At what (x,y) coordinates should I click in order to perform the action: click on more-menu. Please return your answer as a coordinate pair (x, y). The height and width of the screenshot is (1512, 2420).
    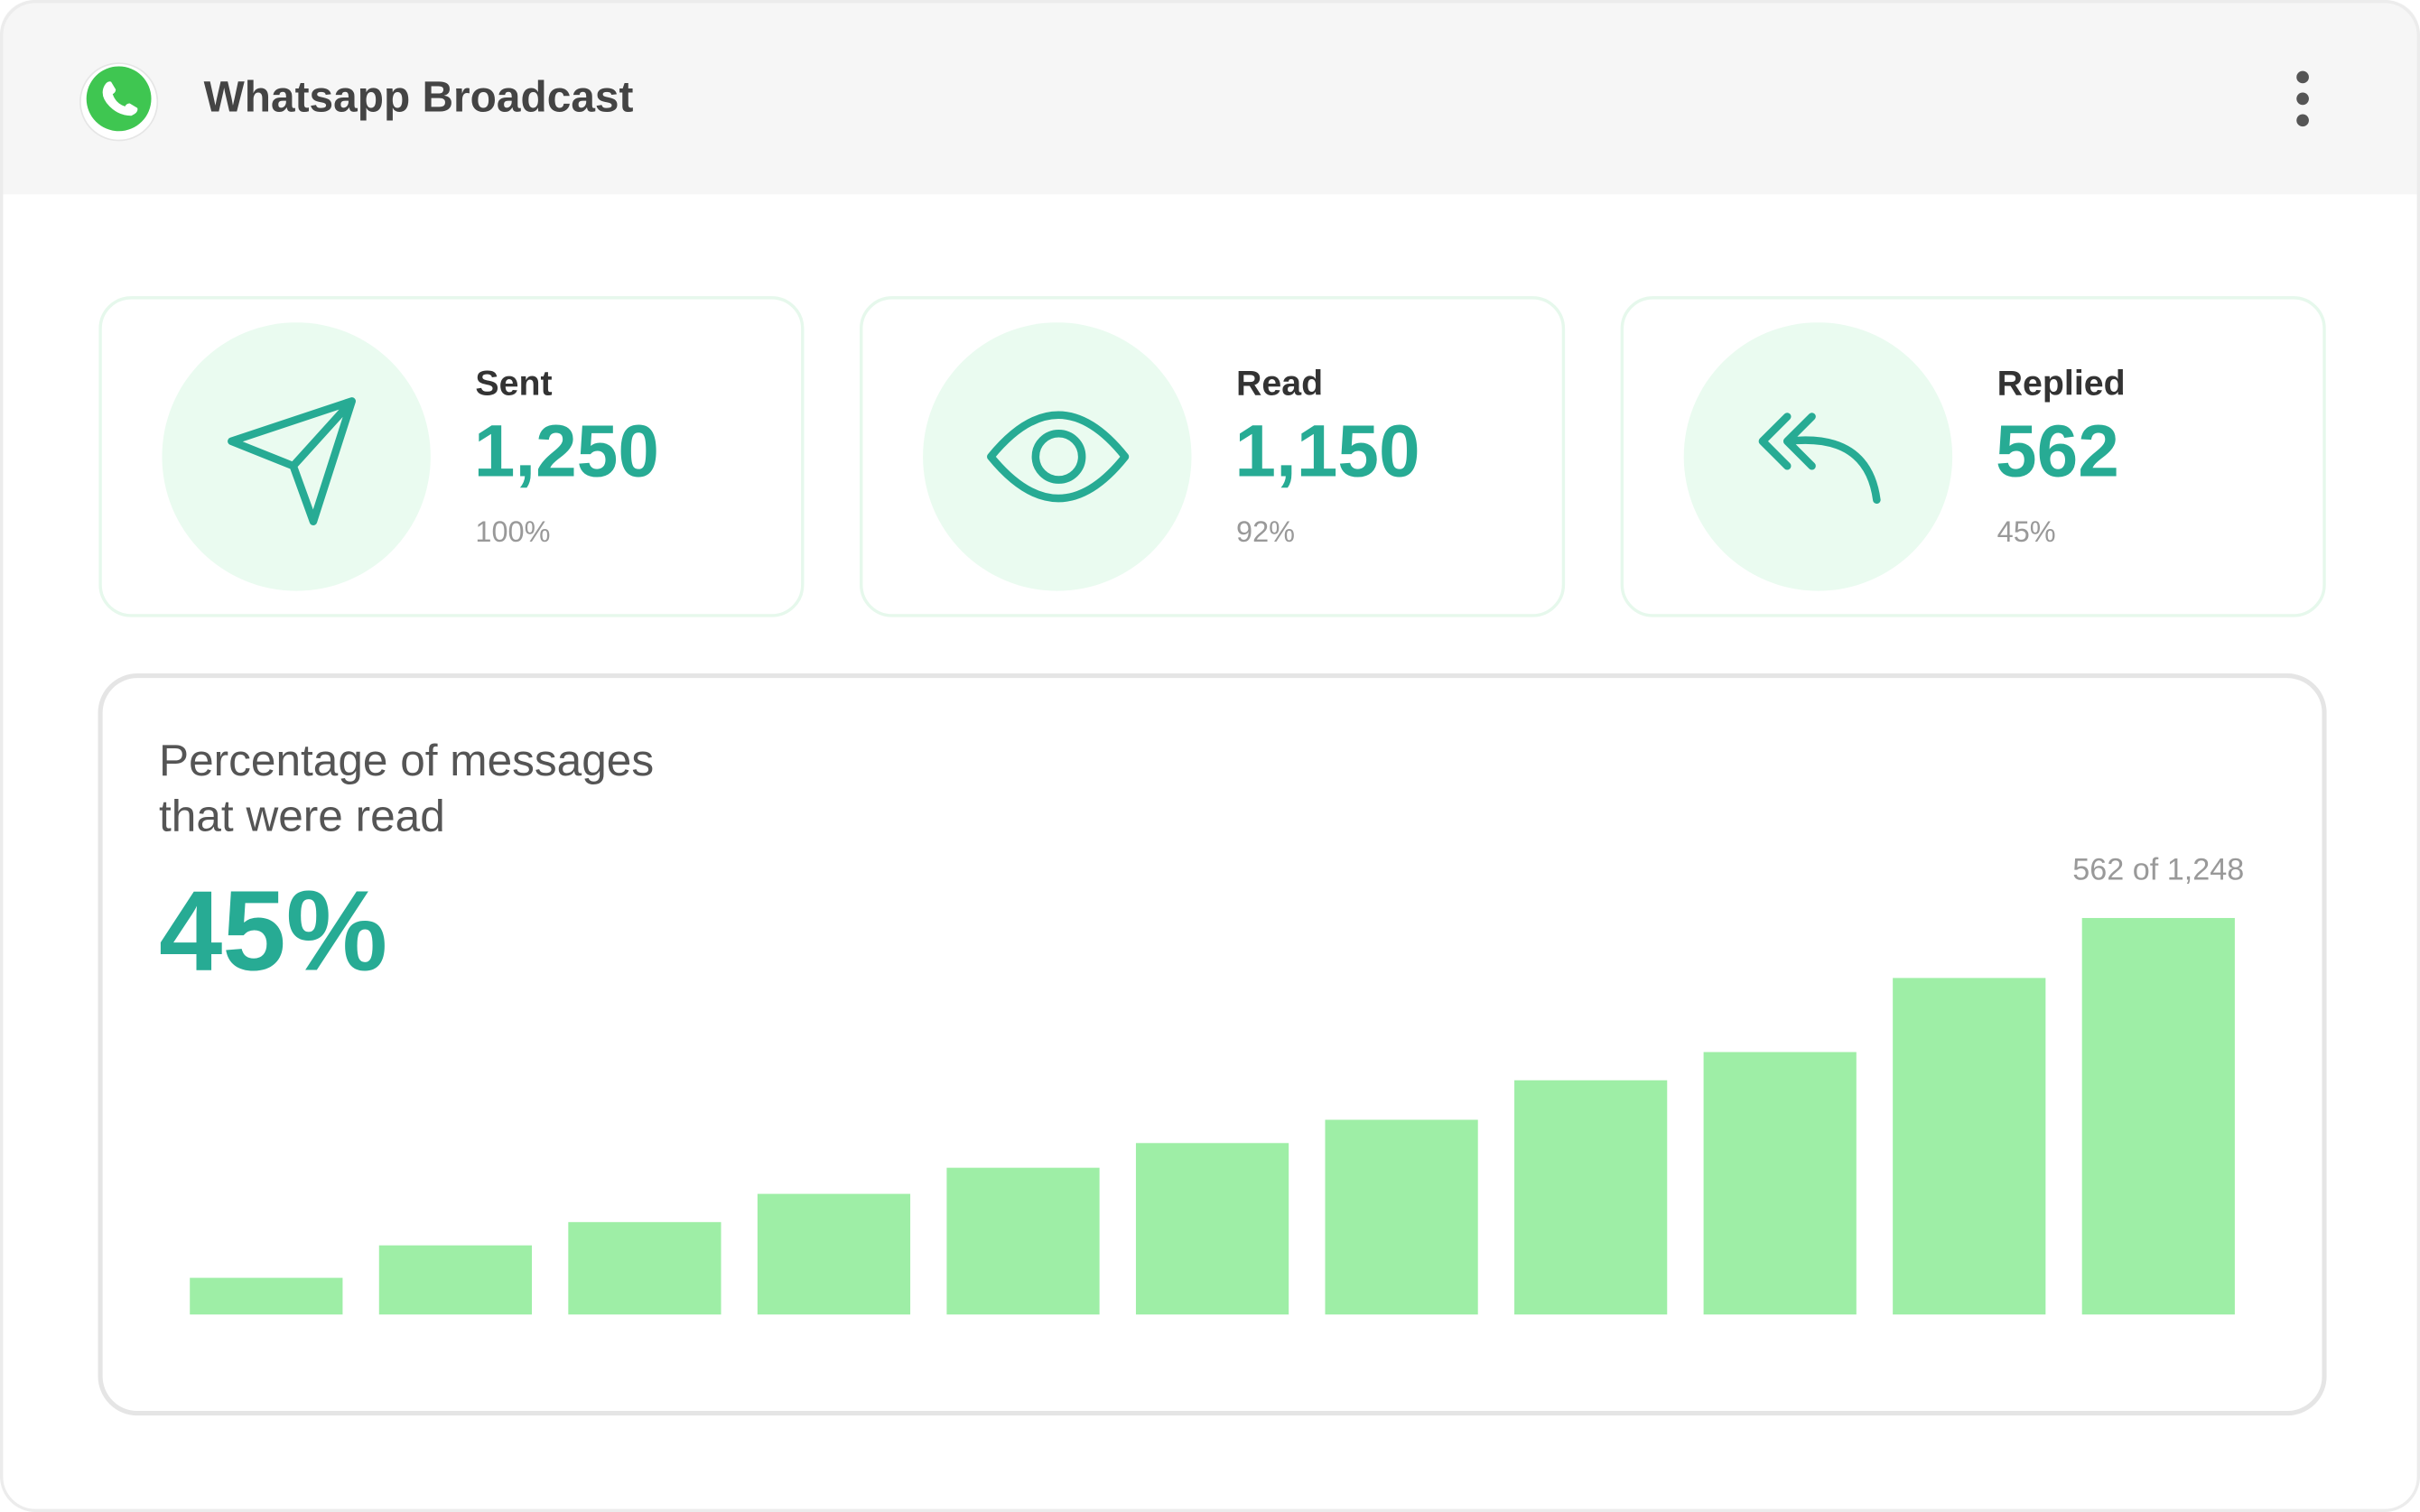
    Looking at the image, I should click on (2303, 98).